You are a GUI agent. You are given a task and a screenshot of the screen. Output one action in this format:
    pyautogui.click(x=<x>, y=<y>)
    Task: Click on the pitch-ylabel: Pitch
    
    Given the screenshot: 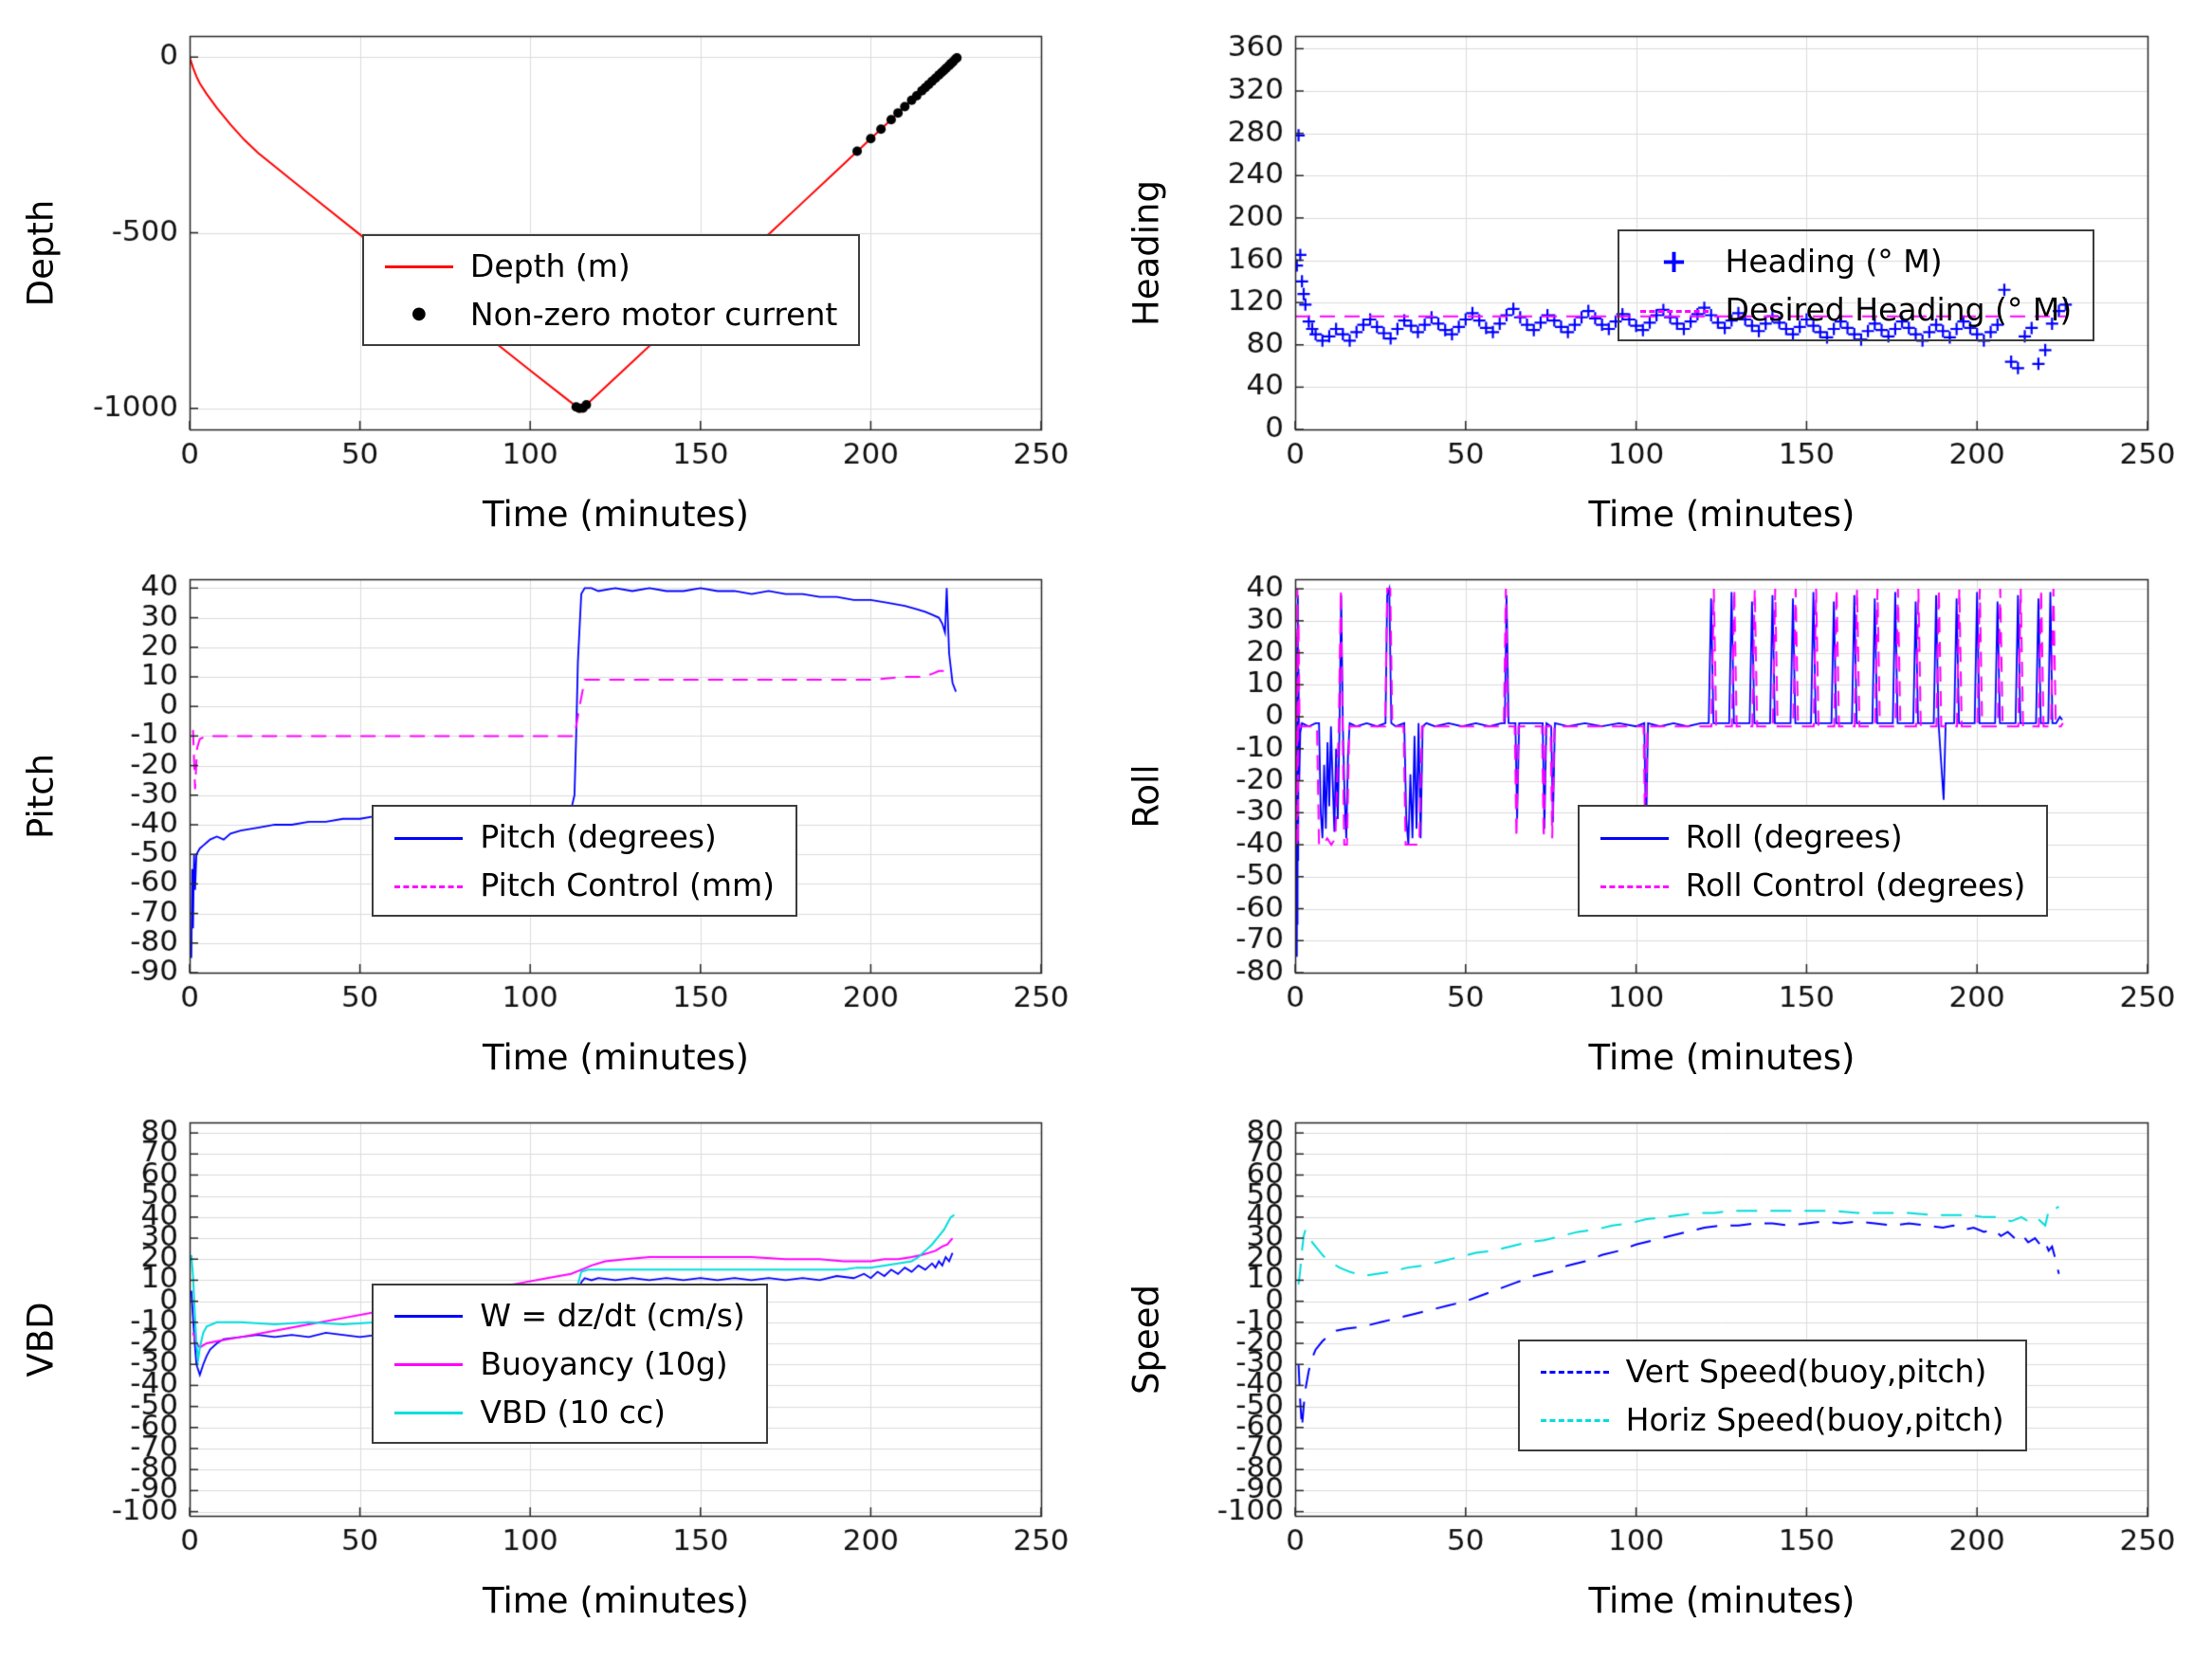 What is the action you would take?
    pyautogui.click(x=41, y=796)
    